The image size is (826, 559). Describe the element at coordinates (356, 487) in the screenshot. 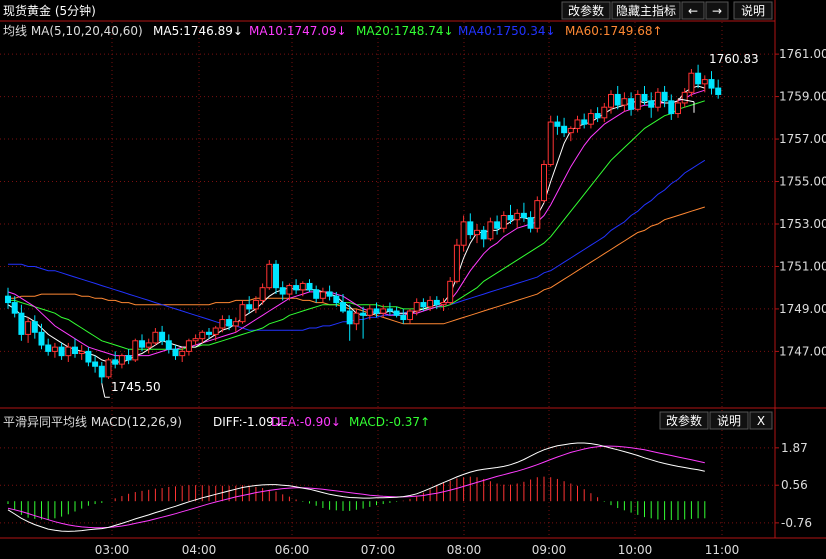

I see `dea-line` at that location.